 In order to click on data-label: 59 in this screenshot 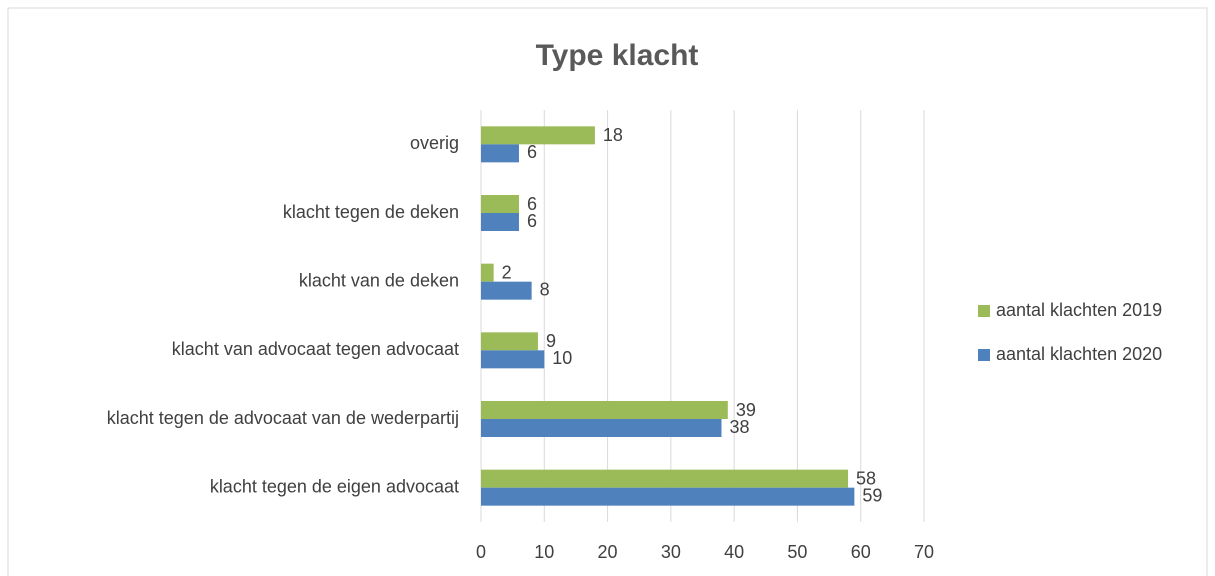, I will do `click(872, 495)`.